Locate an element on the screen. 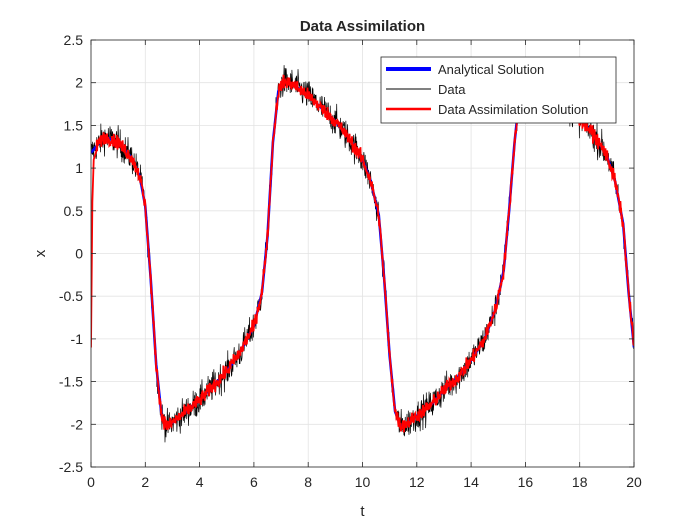 The image size is (700, 530). legend-label: Data is located at coordinates (452, 89).